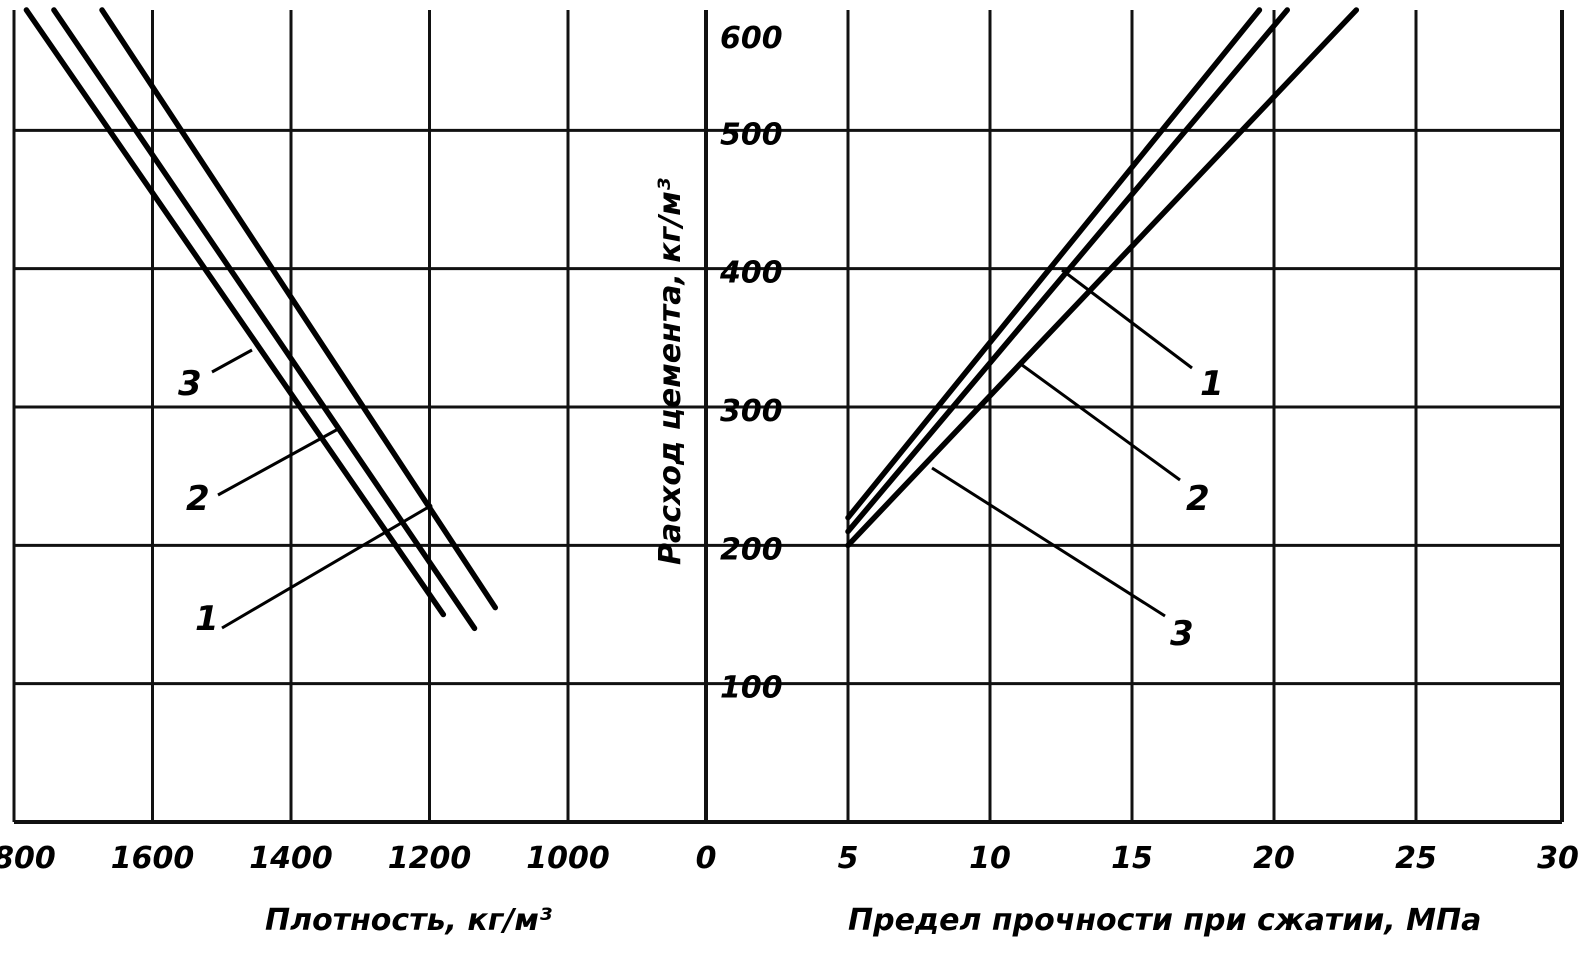 The height and width of the screenshot is (953, 1578). I want to click on strength-tick-label: 5, so click(848, 858).